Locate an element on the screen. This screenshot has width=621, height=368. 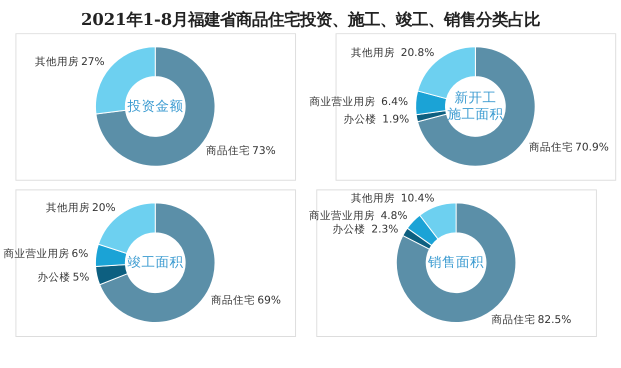
text: 投资金额 is located at coordinates (155, 106).